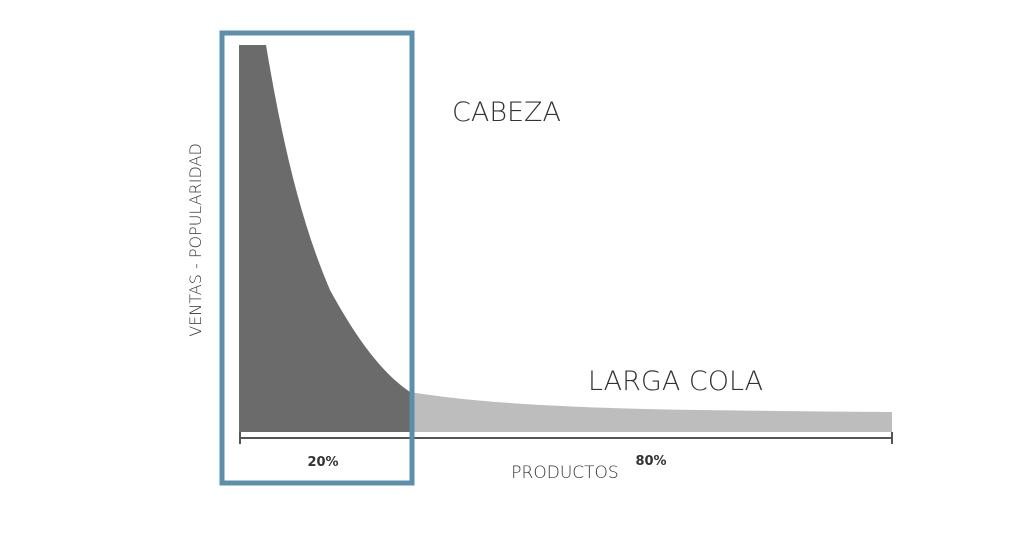 The width and height of the screenshot is (1024, 534). What do you see at coordinates (322, 462) in the screenshot?
I see `head-share-label: 20%` at bounding box center [322, 462].